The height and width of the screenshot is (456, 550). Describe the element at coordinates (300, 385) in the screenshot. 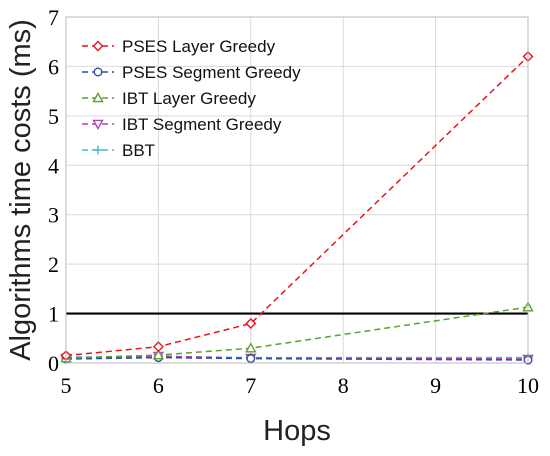

I see `x-tick-labels: 5 6 7 8 9 10` at that location.